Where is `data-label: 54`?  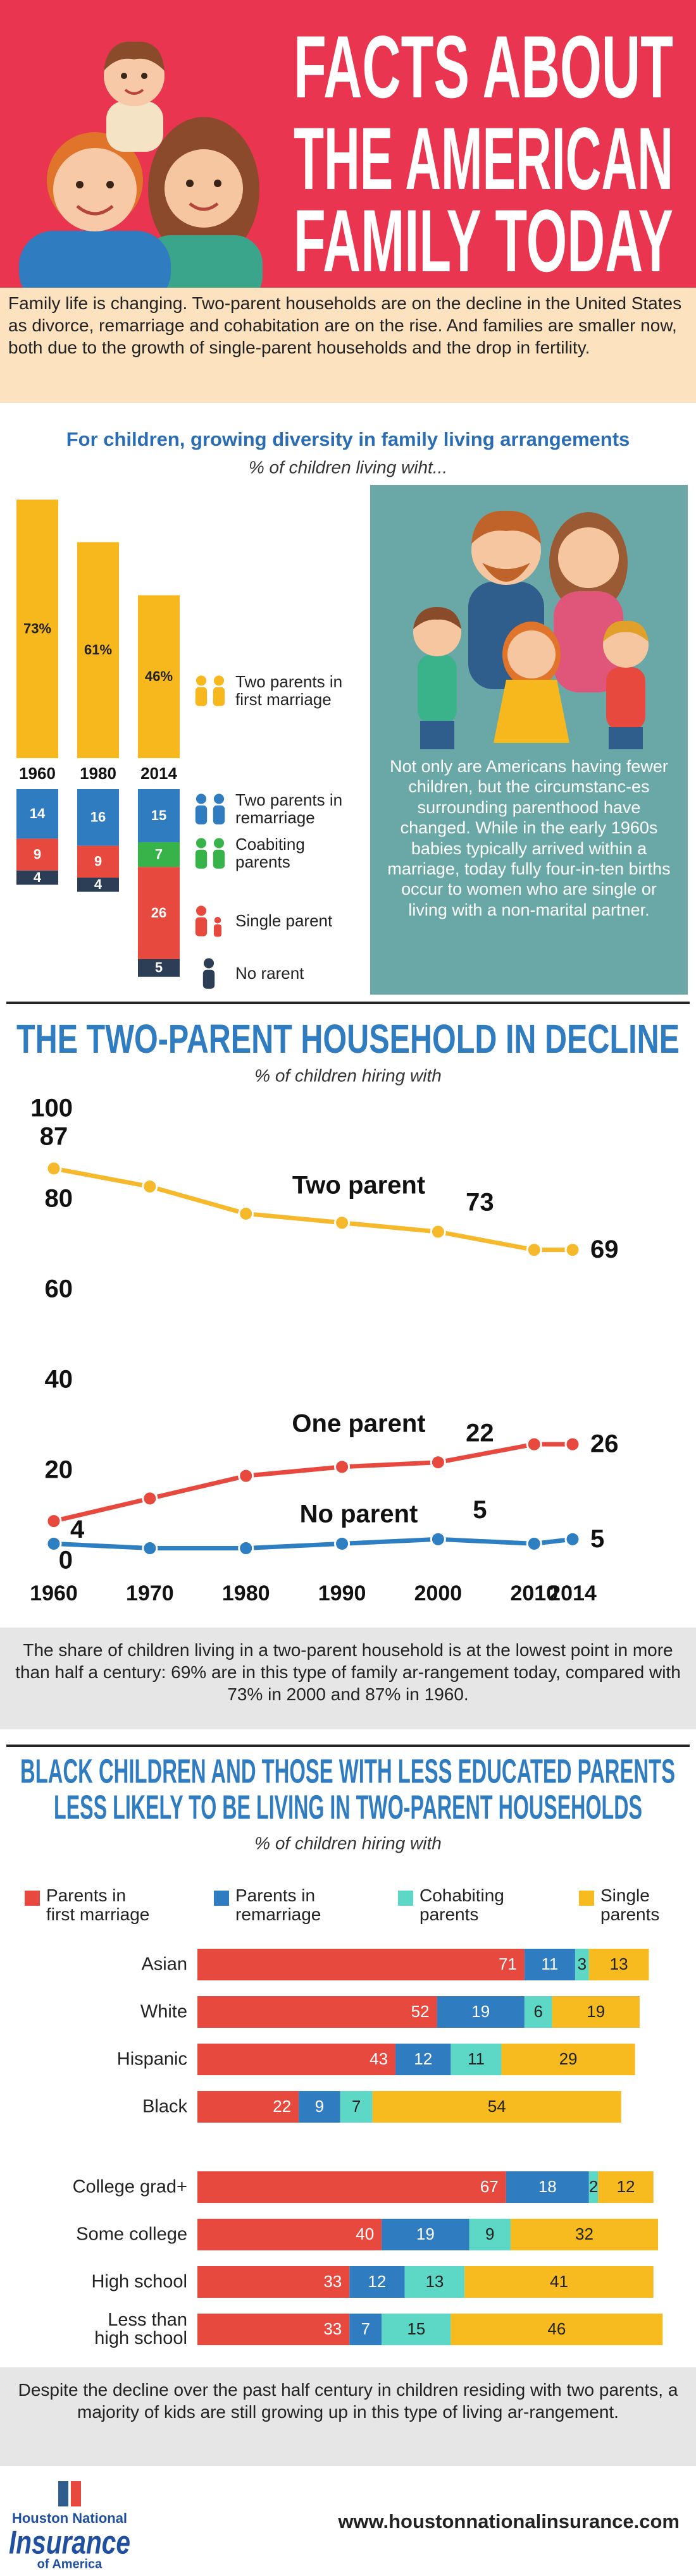 data-label: 54 is located at coordinates (497, 2106).